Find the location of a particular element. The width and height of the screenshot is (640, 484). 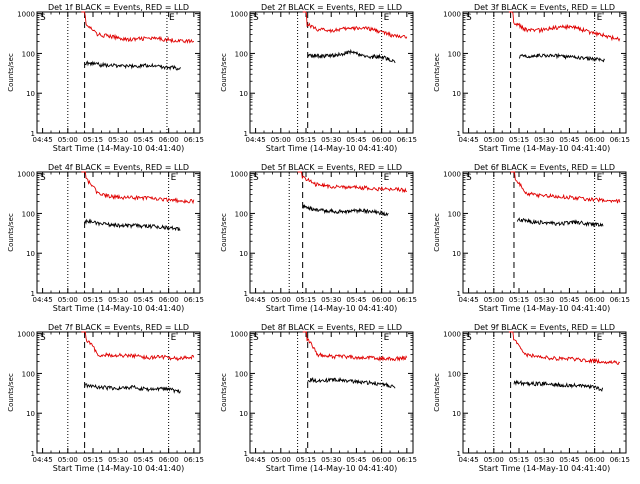

panel-title: Det 9f BLACK = Events, RED = LLD is located at coordinates (544, 327).